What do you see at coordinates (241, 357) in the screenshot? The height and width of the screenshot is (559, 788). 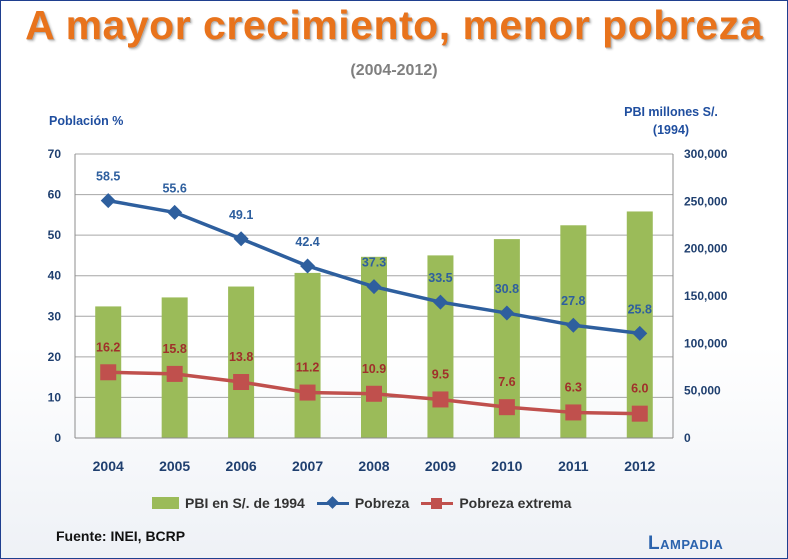 I see `data-label-pobreza-extrema: 13.8` at bounding box center [241, 357].